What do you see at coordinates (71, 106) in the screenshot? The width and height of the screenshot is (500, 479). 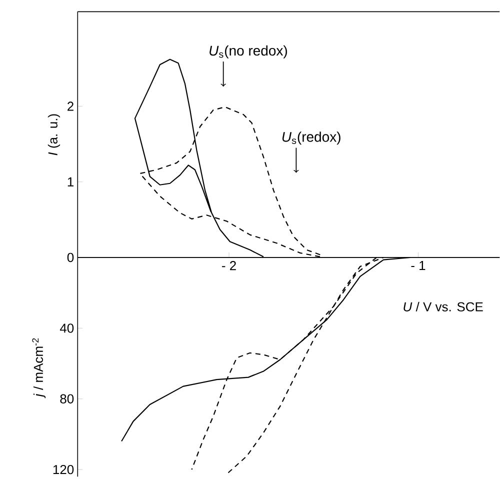 I see `y-tick-label: 2` at bounding box center [71, 106].